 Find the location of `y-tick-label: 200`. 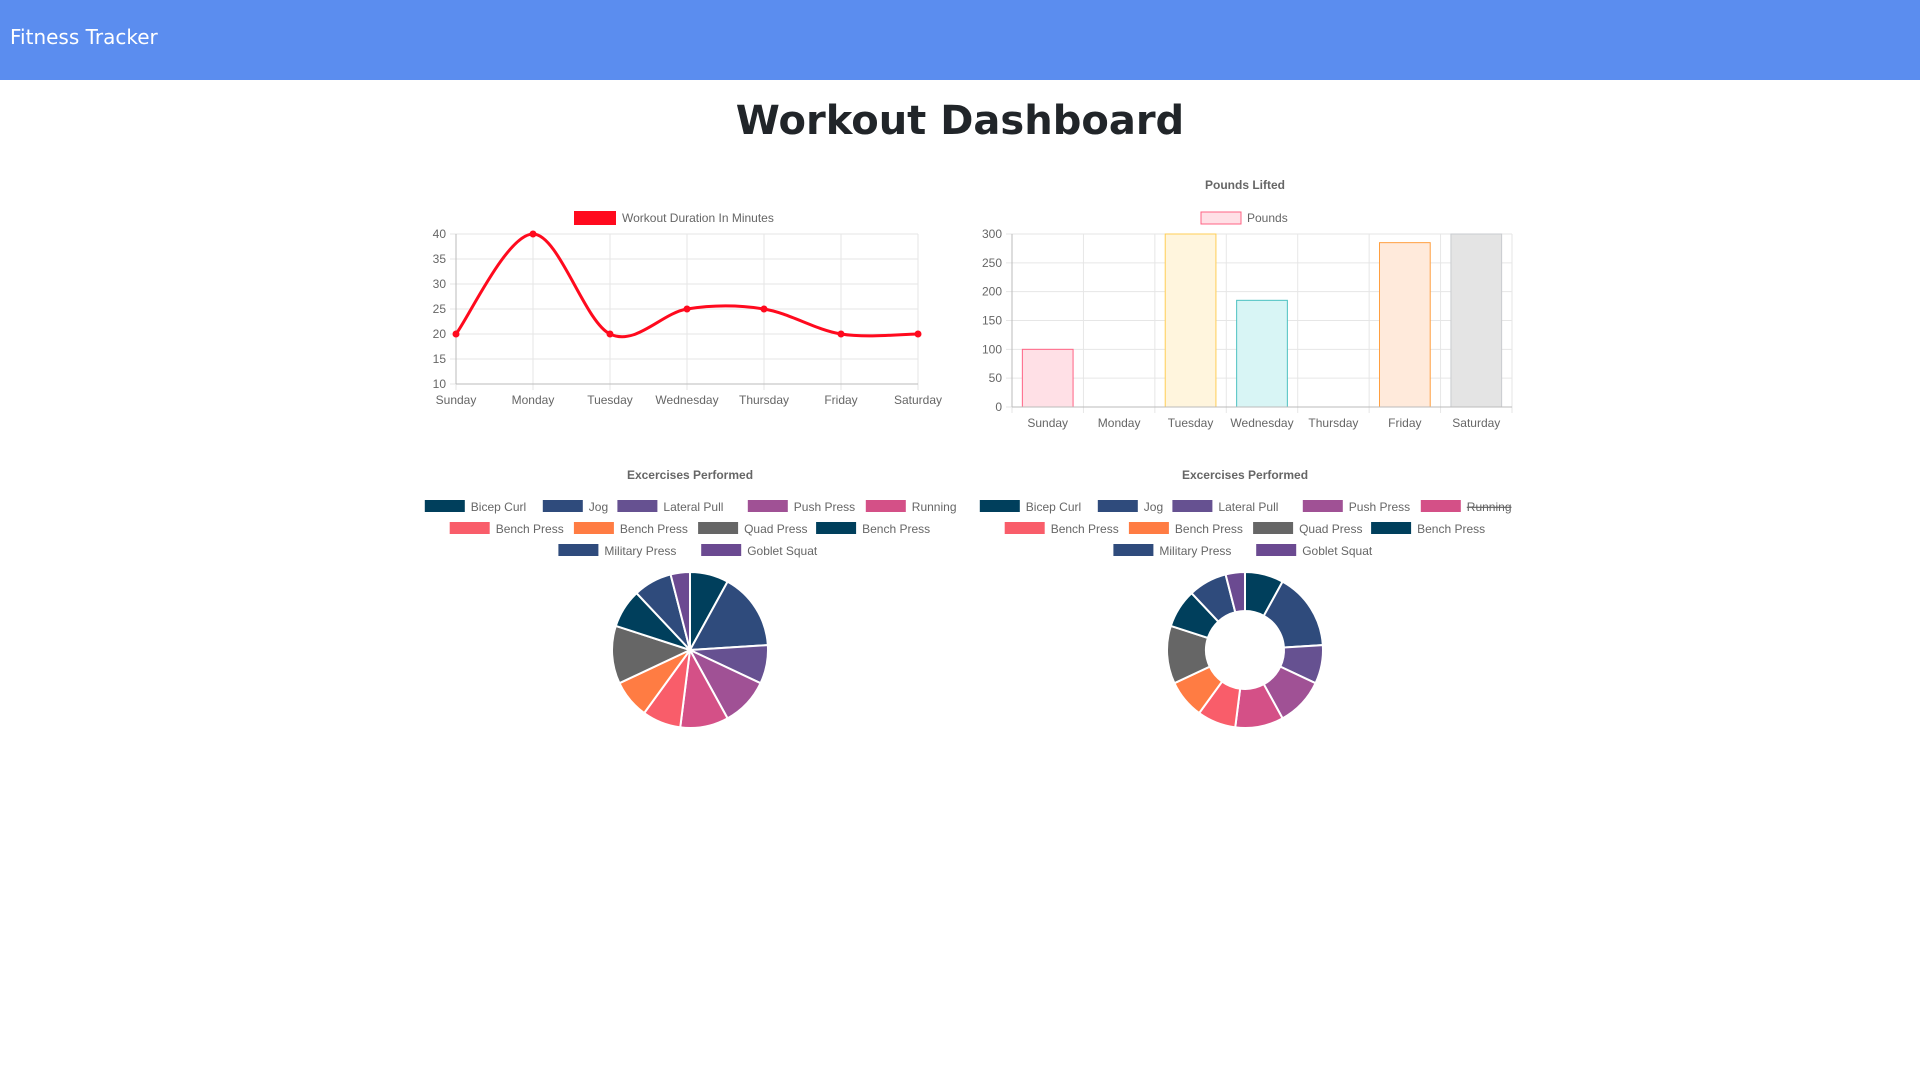

y-tick-label: 200 is located at coordinates (992, 292).